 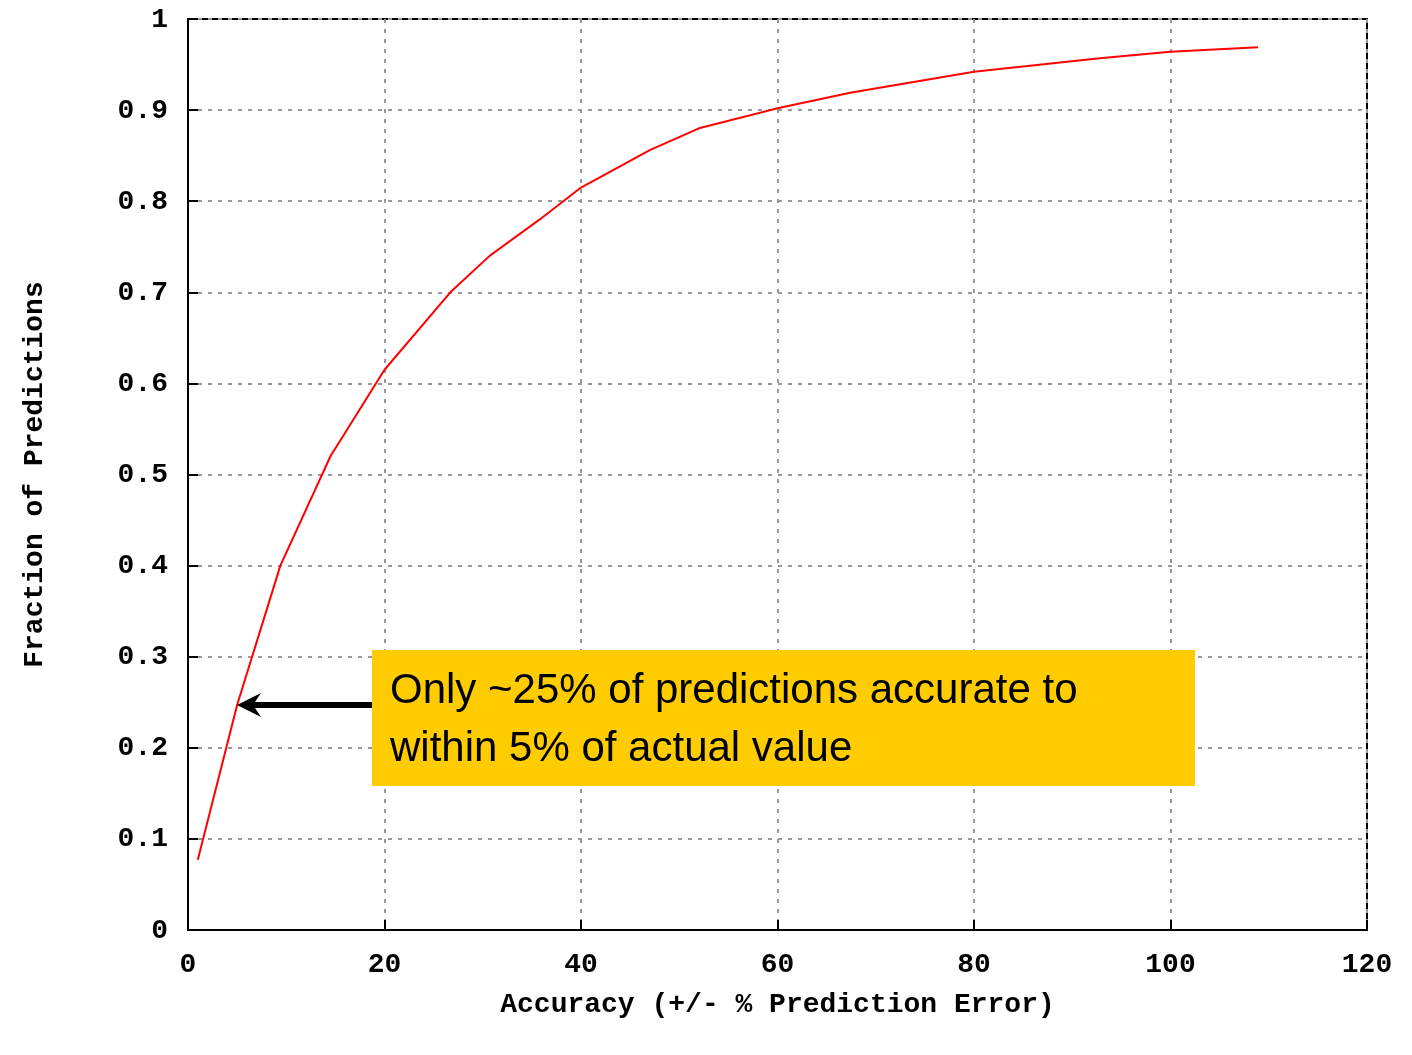 I want to click on y-tick-label: 0.3, so click(x=142, y=657).